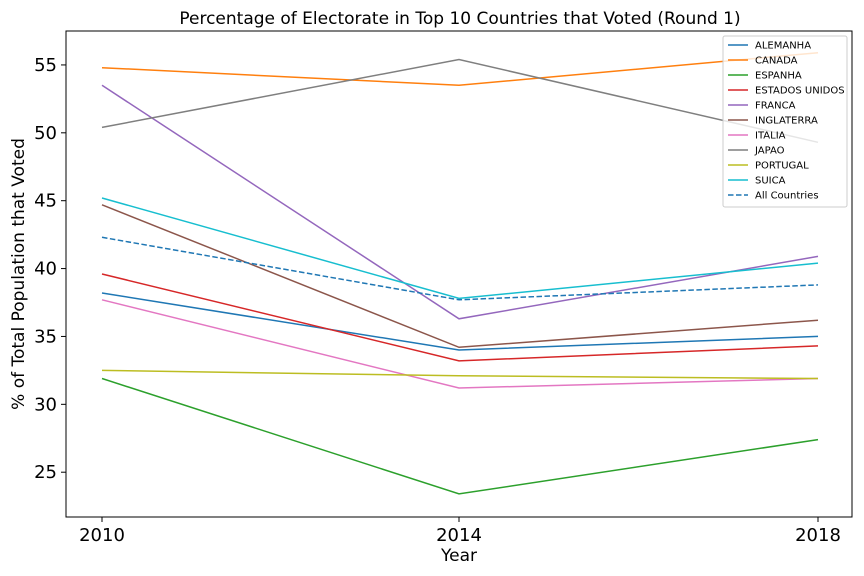 This screenshot has width=864, height=576. What do you see at coordinates (769, 151) in the screenshot?
I see `legend-label: JAPAO` at bounding box center [769, 151].